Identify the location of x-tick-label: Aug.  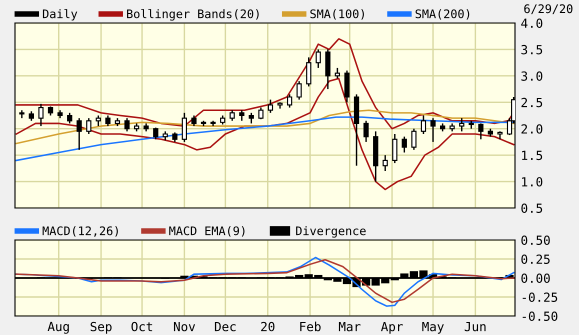
(58, 328).